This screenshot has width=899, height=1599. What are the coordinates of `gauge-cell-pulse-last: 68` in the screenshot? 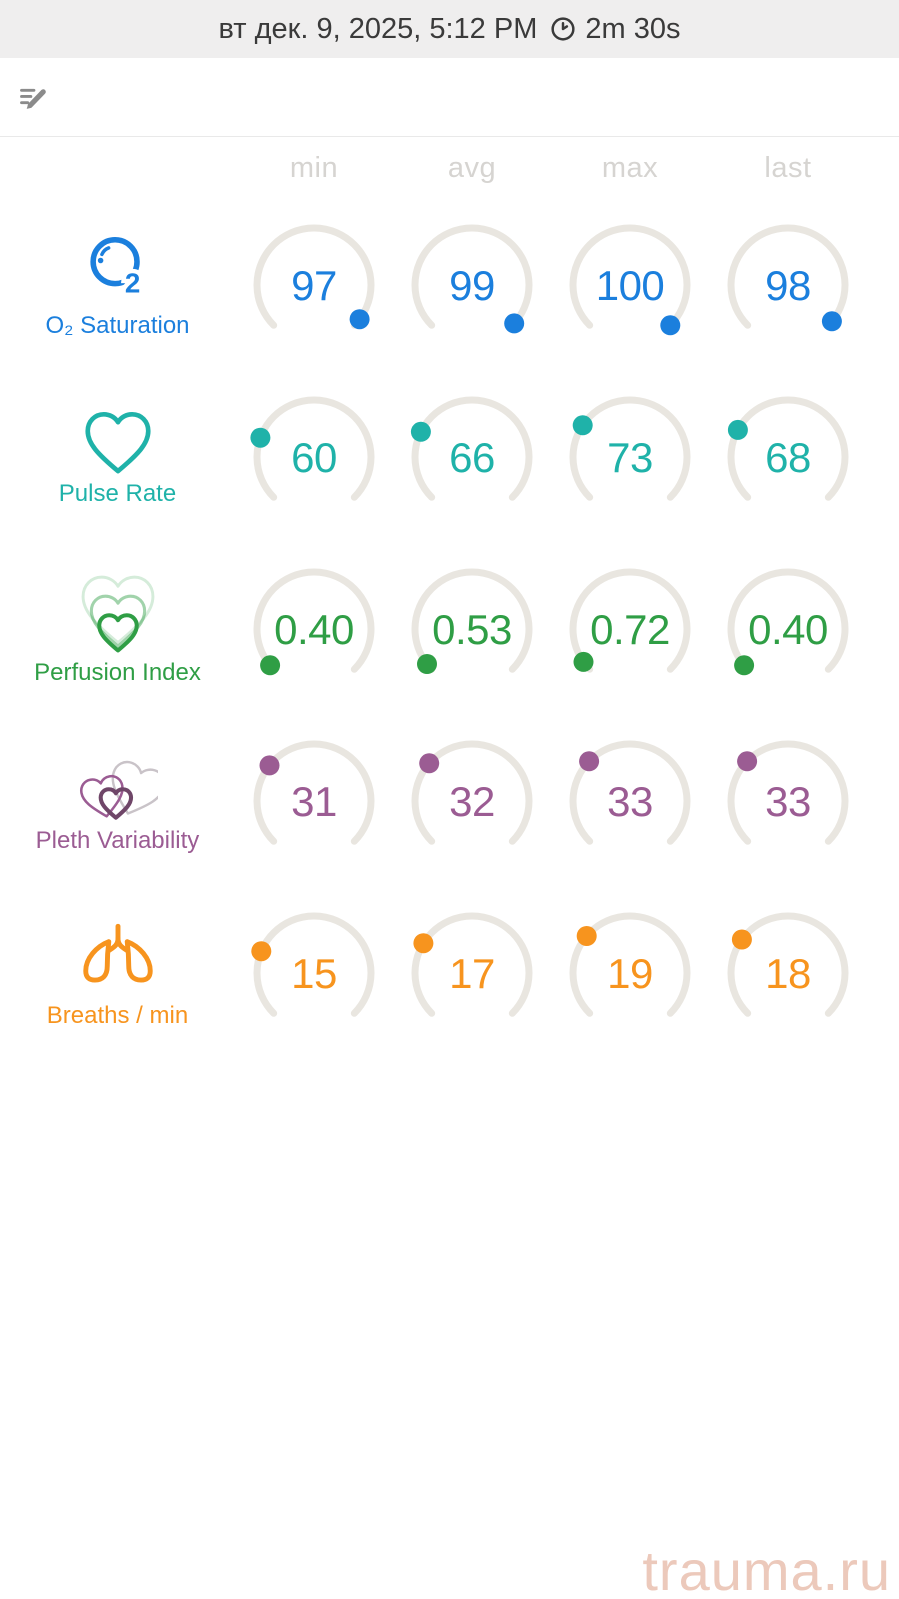 It's located at (788, 457).